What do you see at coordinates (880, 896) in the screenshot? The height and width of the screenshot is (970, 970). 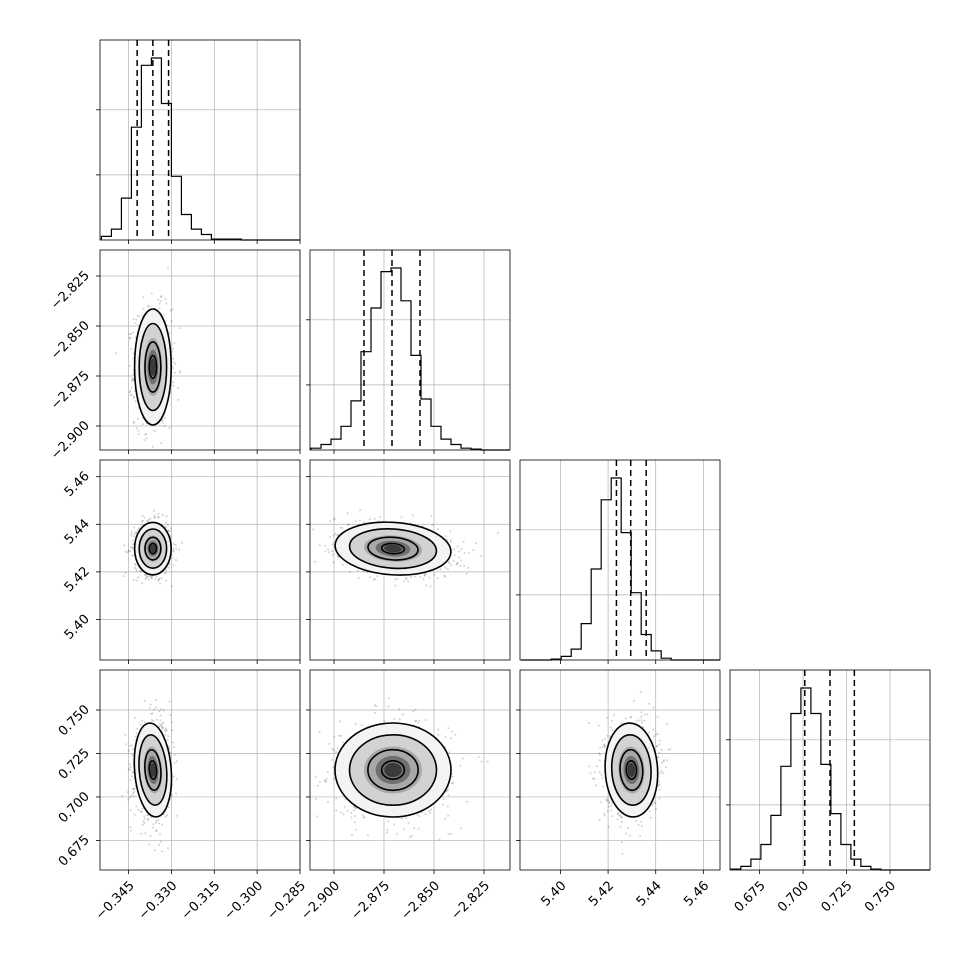 I see `x-tick-label: 0.750` at bounding box center [880, 896].